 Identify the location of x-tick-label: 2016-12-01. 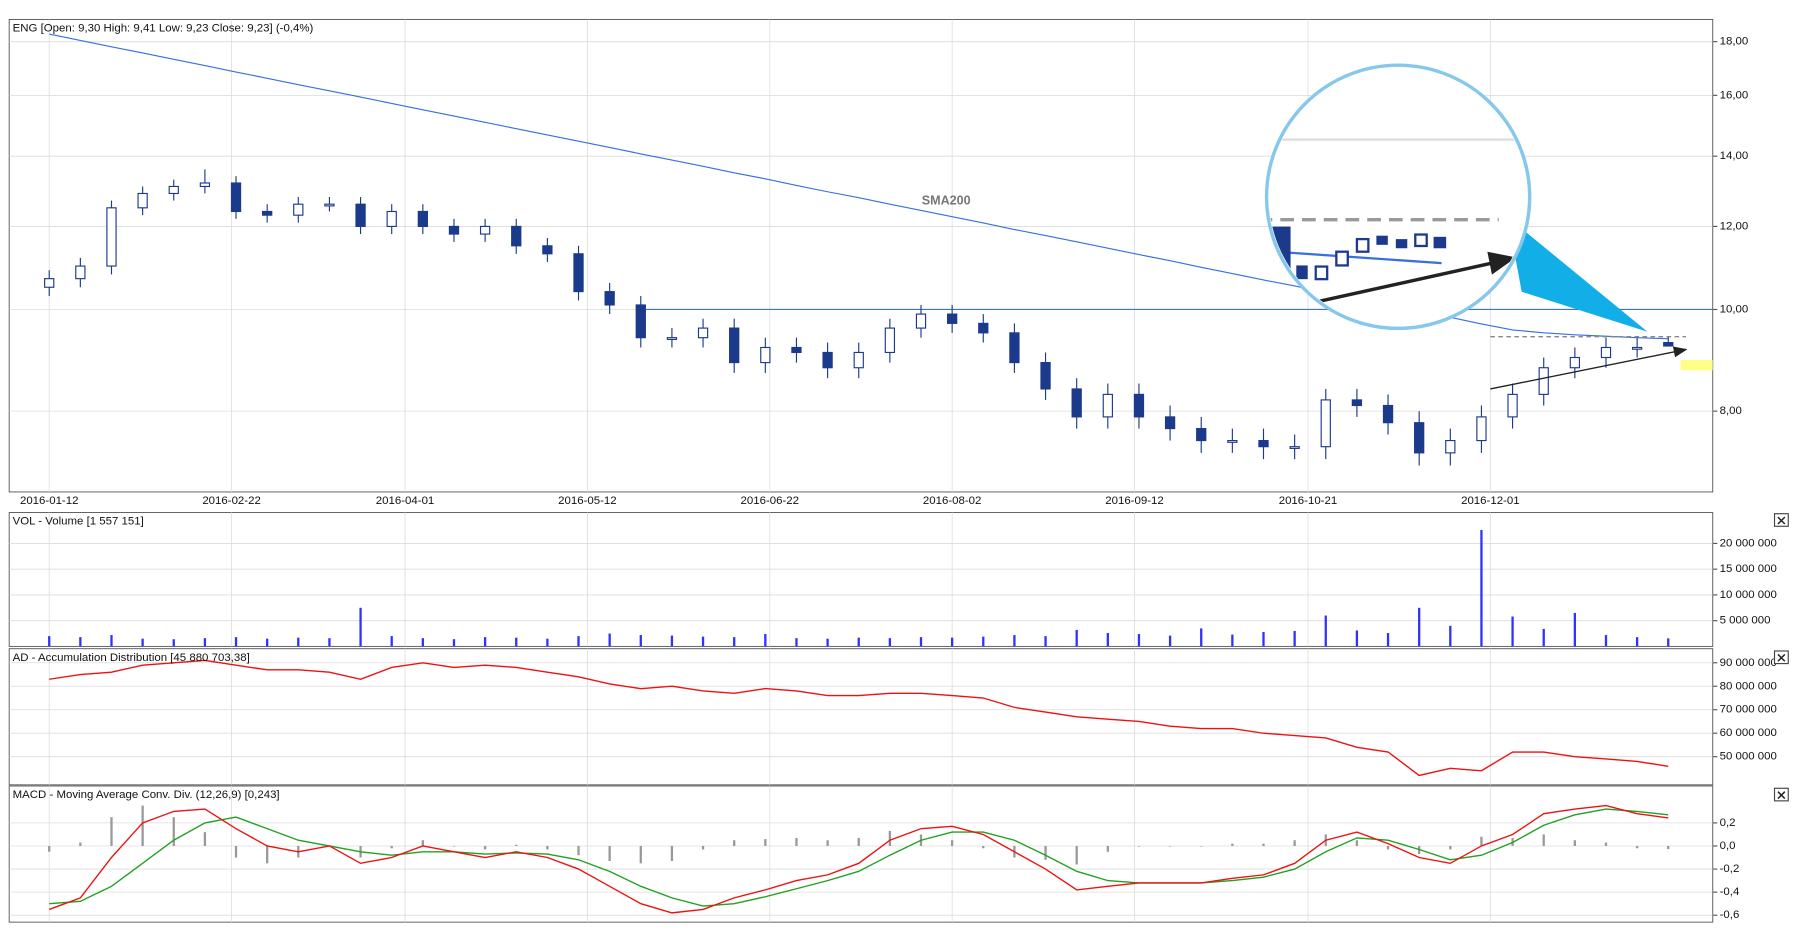
(1490, 501).